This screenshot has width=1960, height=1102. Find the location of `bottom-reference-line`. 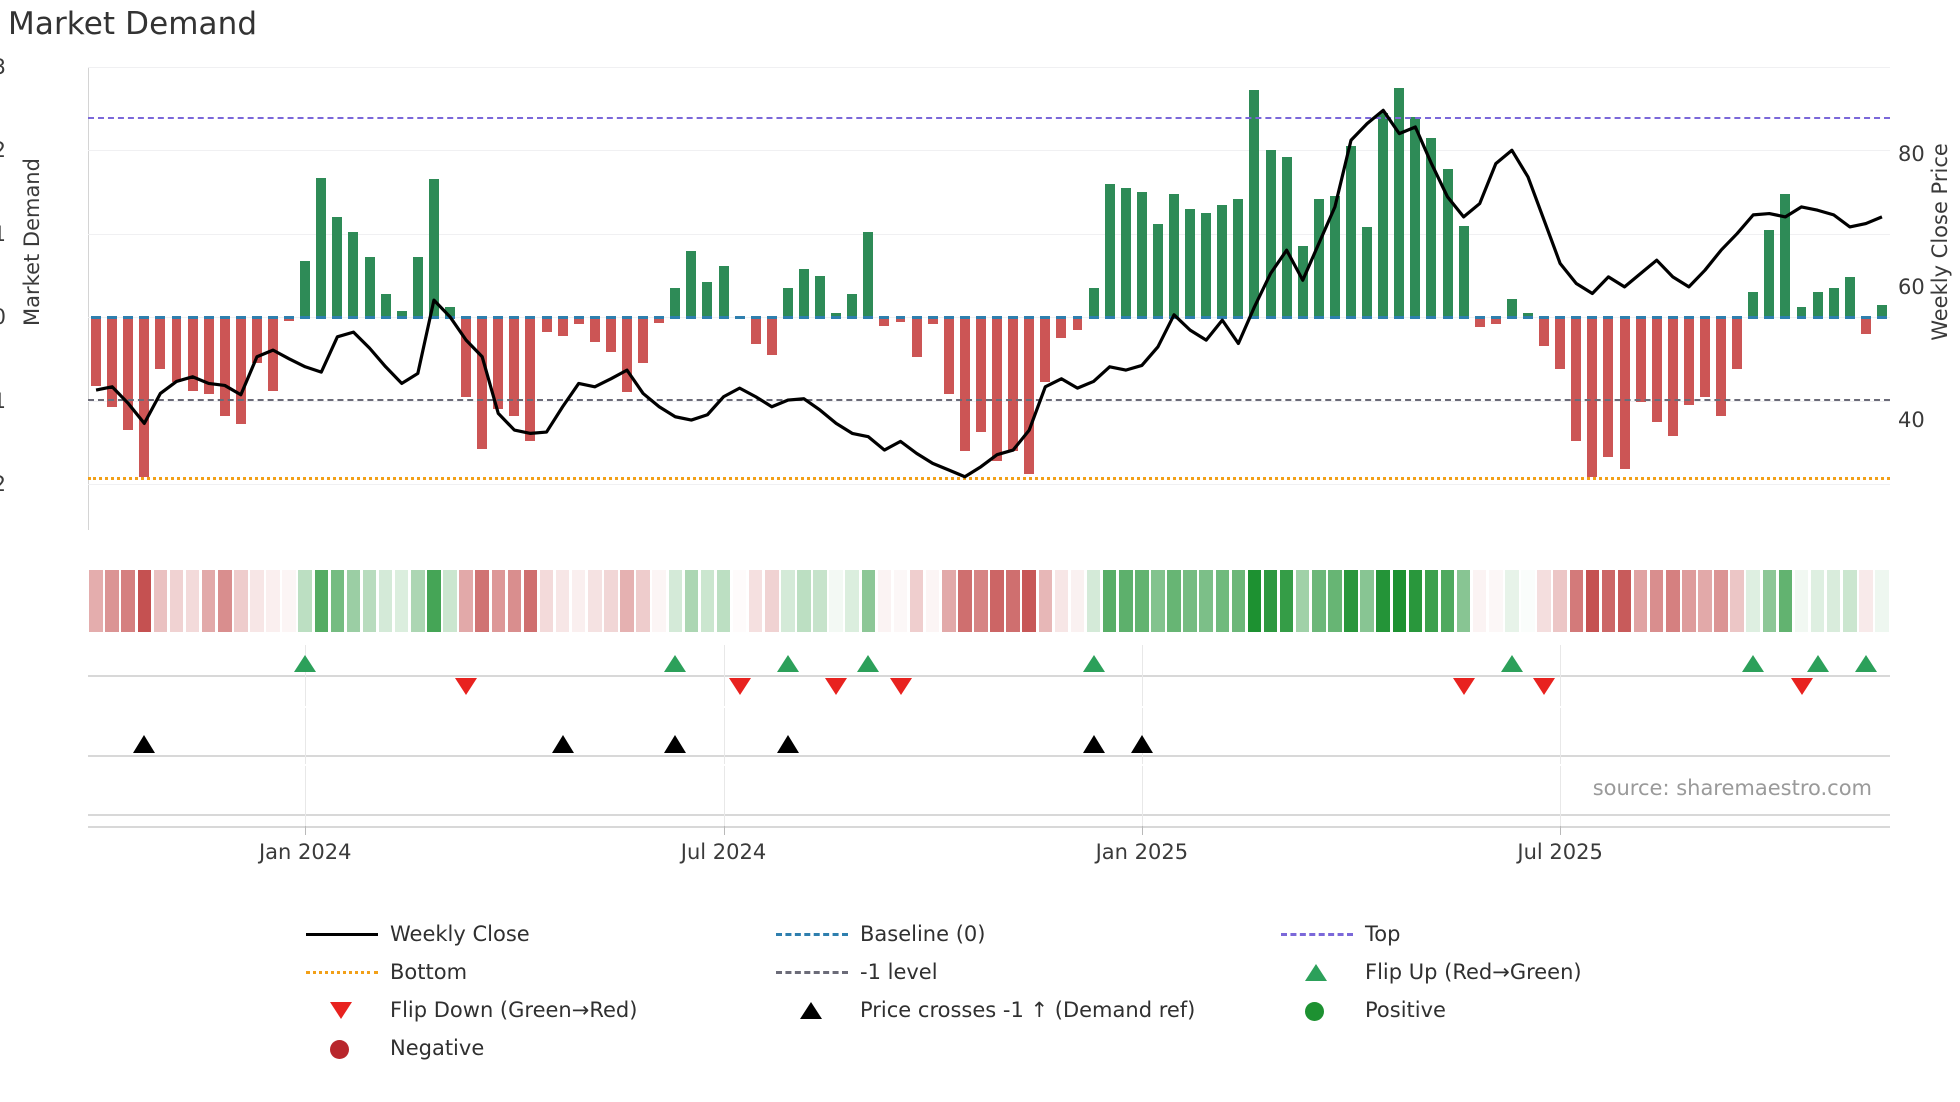

bottom-reference-line is located at coordinates (989, 479).